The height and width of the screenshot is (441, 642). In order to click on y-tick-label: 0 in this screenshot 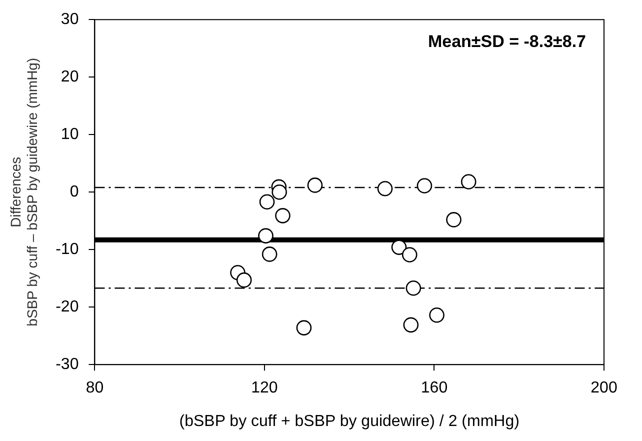, I will do `click(74, 192)`.